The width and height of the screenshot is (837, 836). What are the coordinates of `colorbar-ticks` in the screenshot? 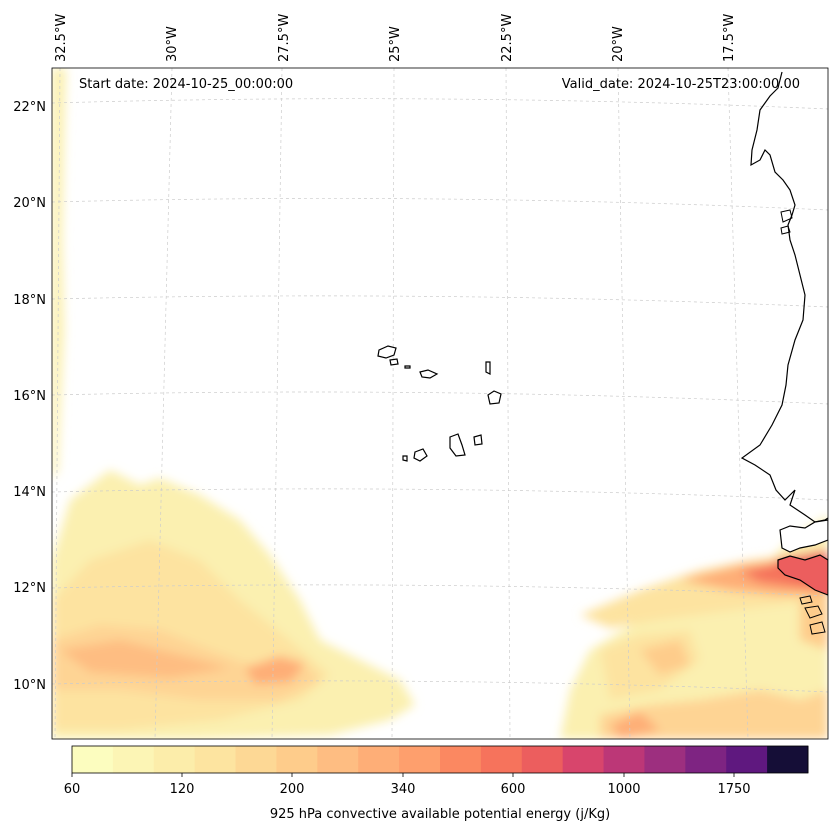 It's located at (403, 775).